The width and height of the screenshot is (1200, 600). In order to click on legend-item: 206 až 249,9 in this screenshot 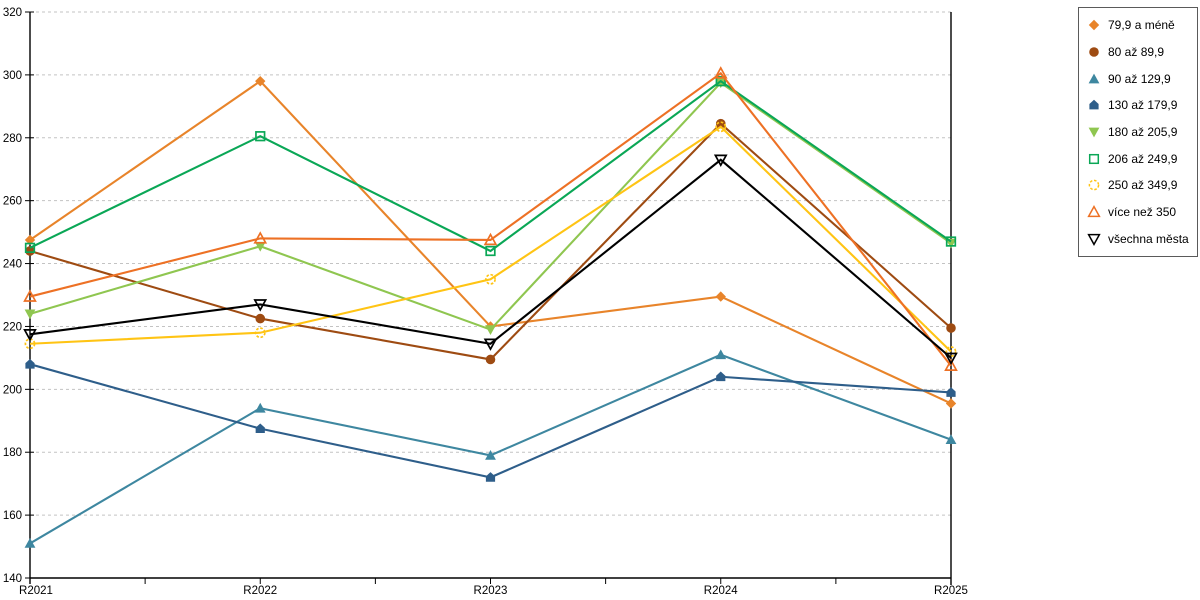, I will do `click(1142, 159)`.